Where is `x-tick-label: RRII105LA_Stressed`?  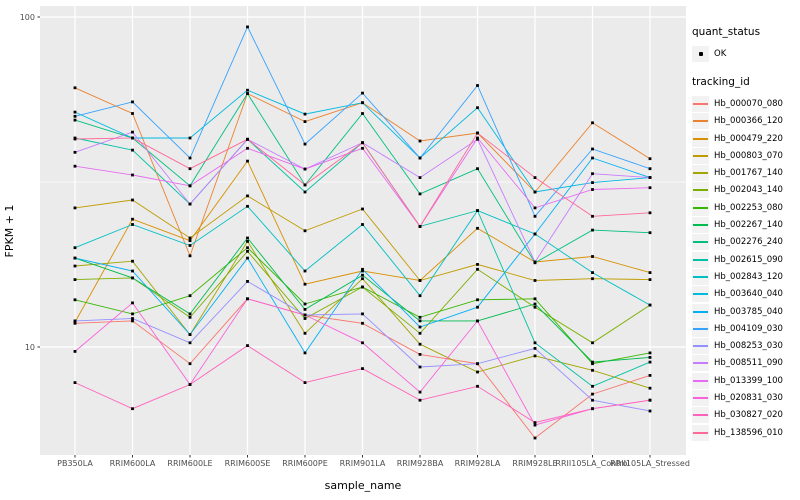 x-tick-label: RRII105LA_Stressed is located at coordinates (650, 463).